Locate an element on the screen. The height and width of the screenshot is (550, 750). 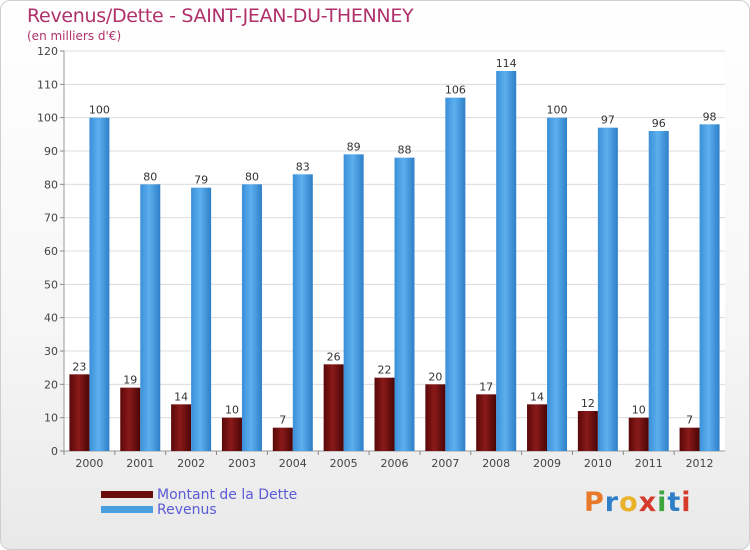
y-tick-label: 10 is located at coordinates (51, 418).